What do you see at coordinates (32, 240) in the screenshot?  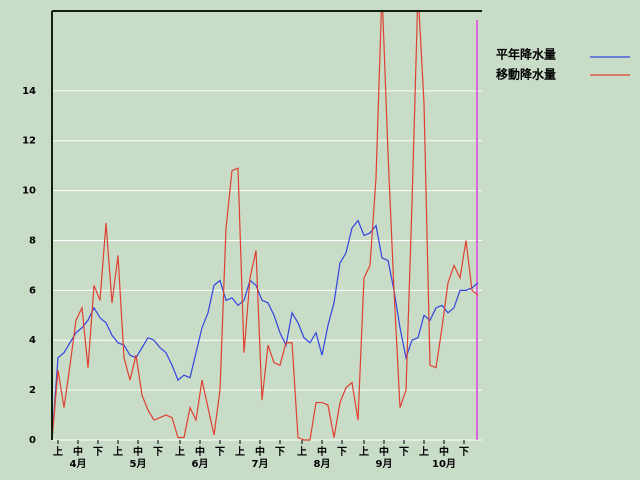 I see `y-tick-label: 8` at bounding box center [32, 240].